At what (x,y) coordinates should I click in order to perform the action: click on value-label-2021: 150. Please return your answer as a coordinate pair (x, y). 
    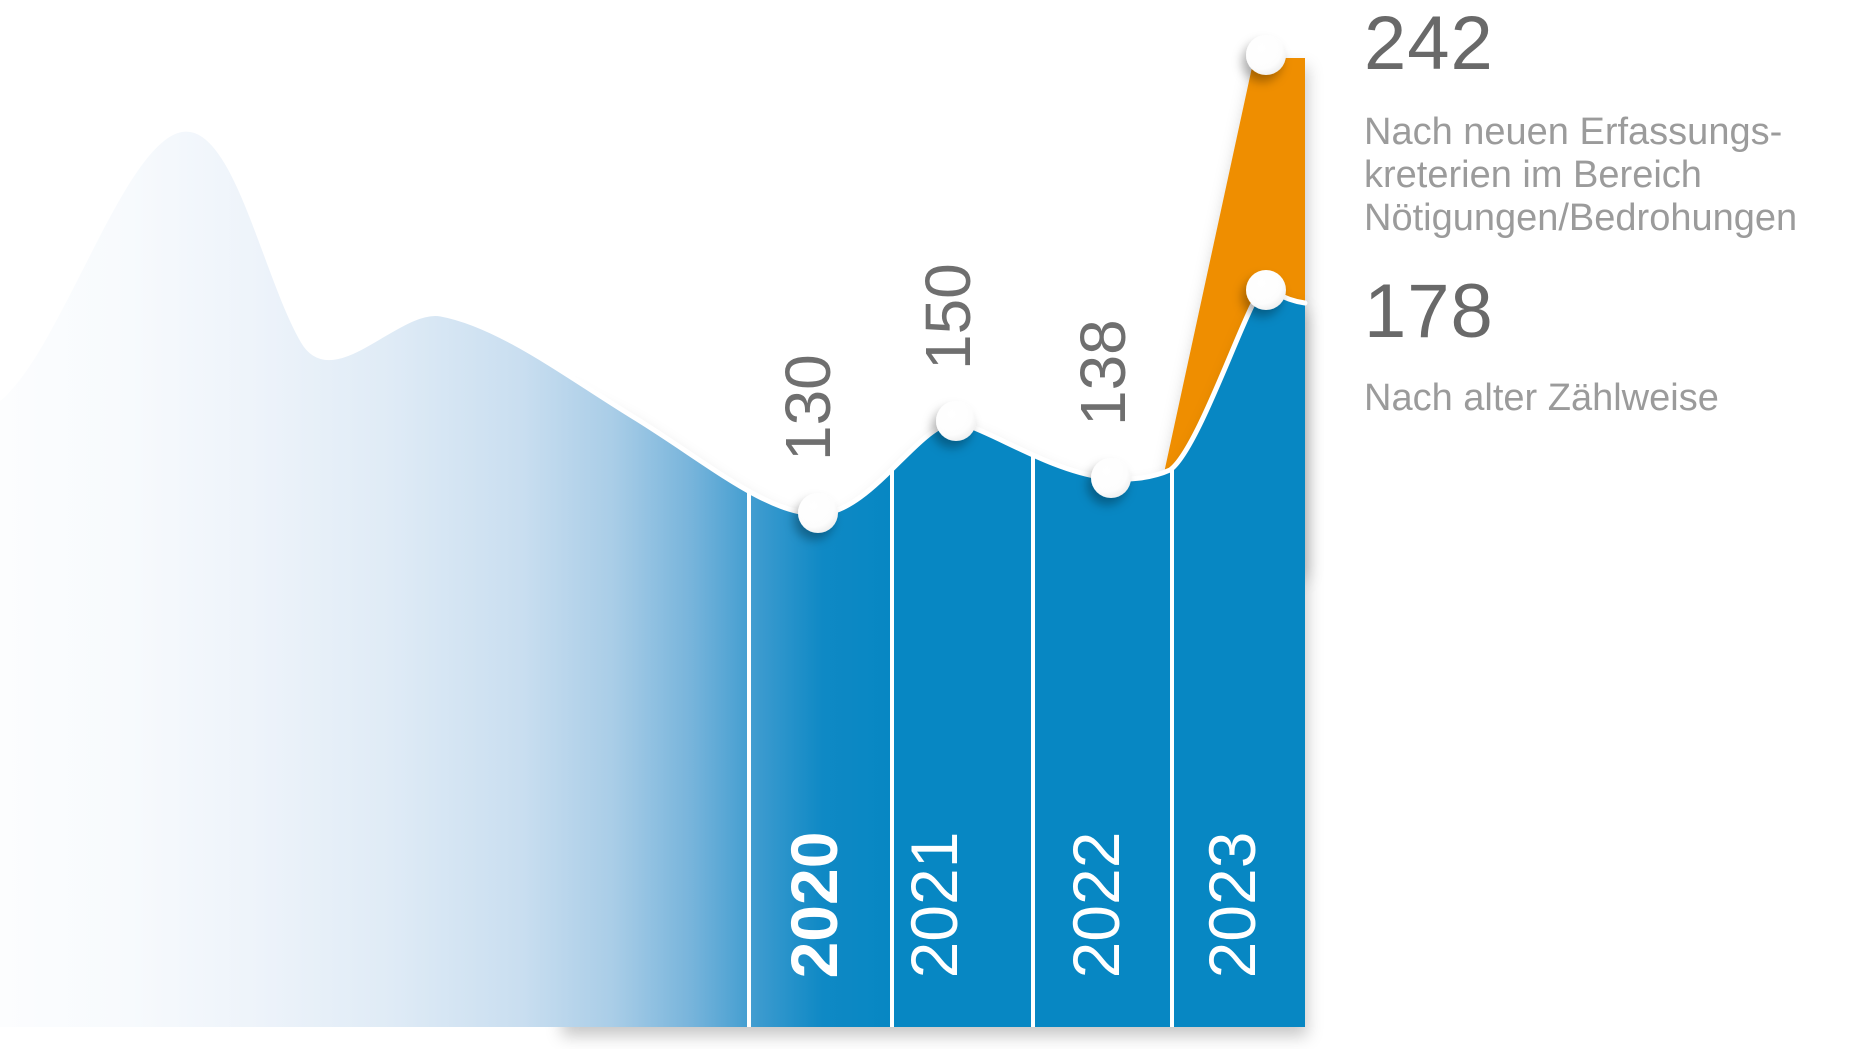
    Looking at the image, I should click on (948, 316).